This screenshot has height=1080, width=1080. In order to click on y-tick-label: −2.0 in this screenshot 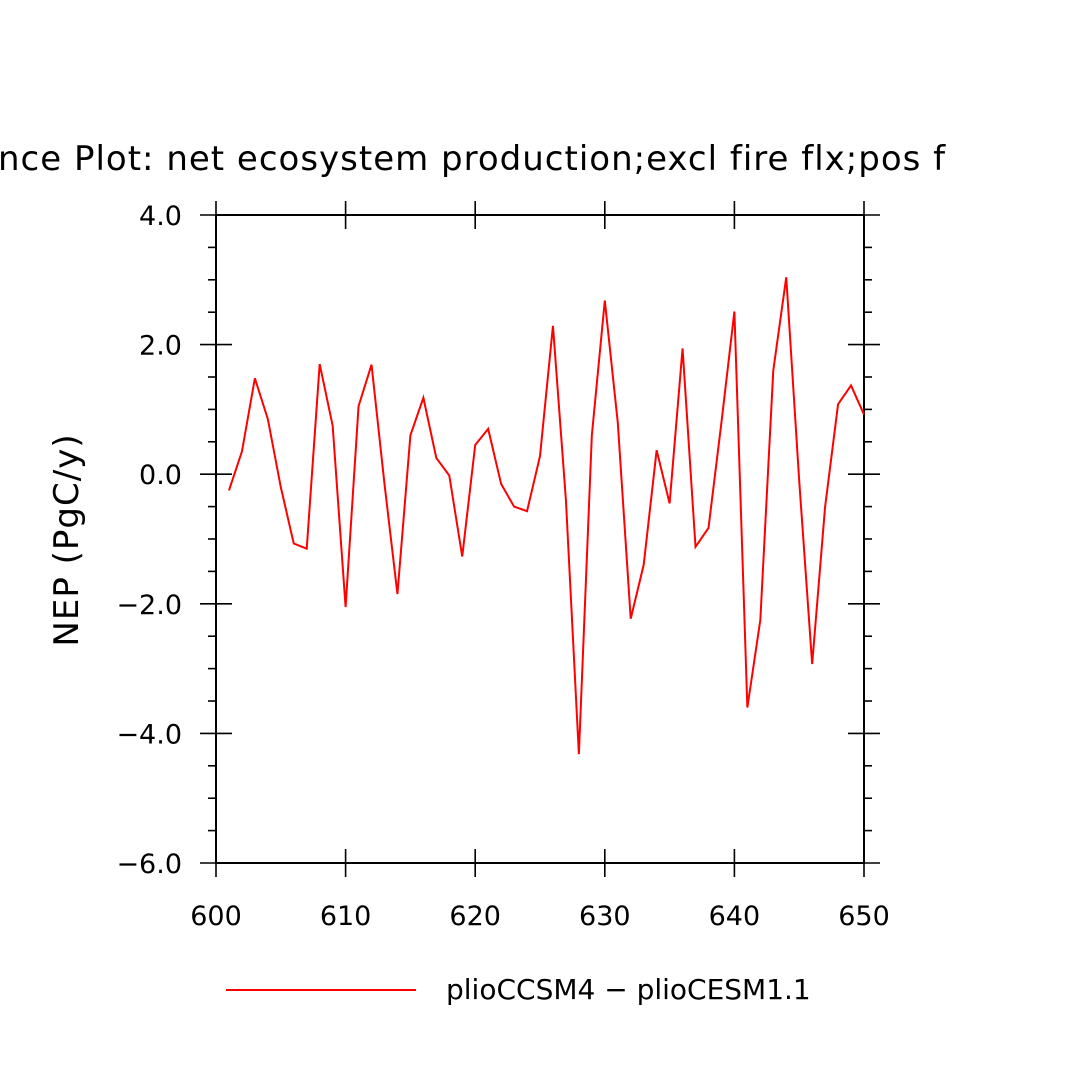, I will do `click(149, 605)`.